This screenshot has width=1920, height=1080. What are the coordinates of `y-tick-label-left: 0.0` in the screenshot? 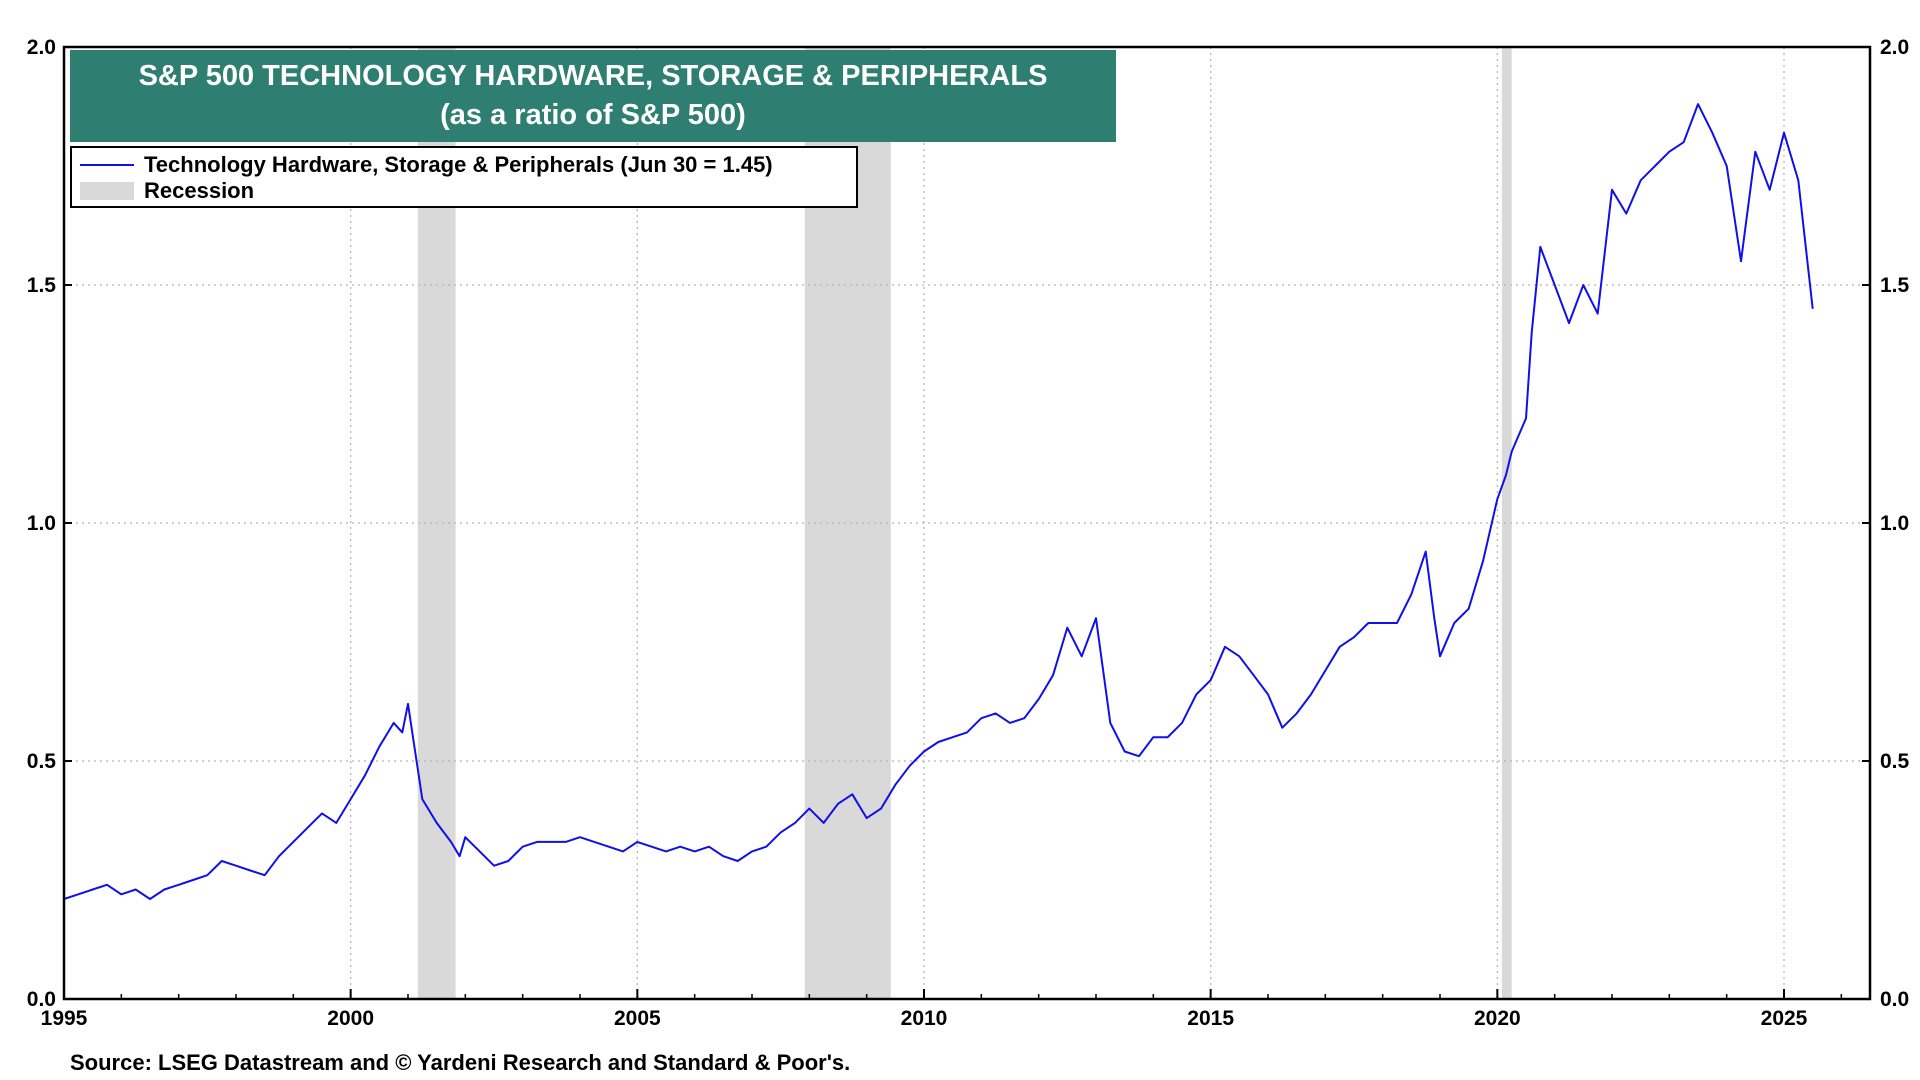 It's located at (41, 999).